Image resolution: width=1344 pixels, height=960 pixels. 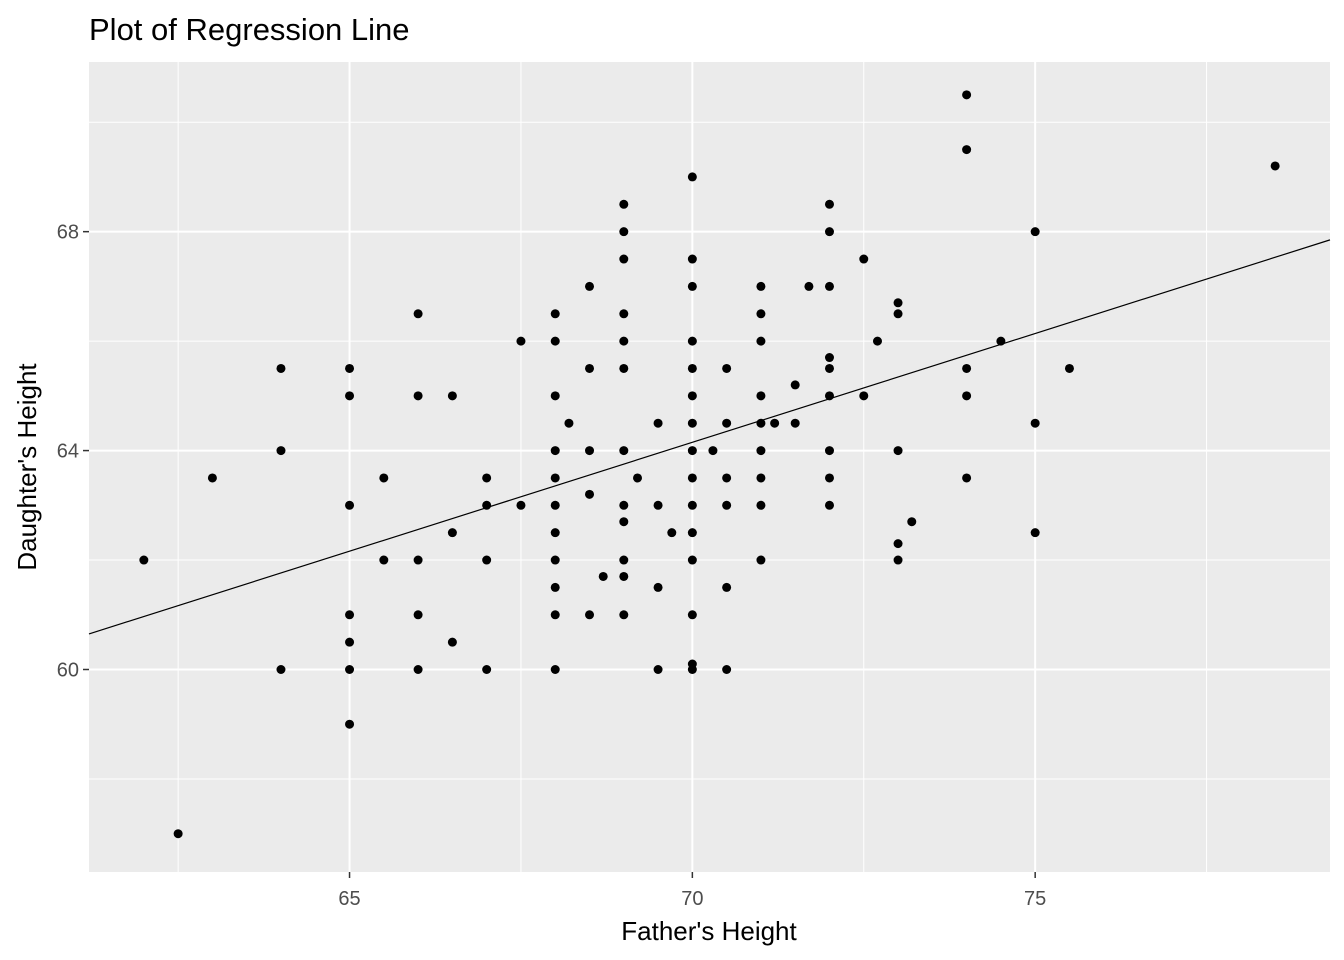 I want to click on y-axis-title: Daughter's Height, so click(x=27, y=467).